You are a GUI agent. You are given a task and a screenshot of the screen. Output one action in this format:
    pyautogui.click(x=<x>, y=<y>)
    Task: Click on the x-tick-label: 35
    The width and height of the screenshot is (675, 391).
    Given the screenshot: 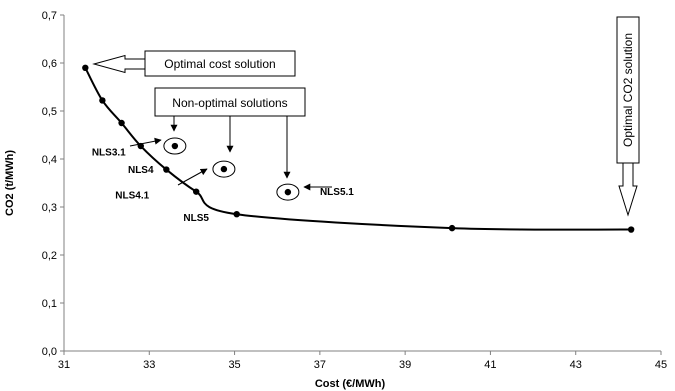 What is the action you would take?
    pyautogui.click(x=234, y=365)
    